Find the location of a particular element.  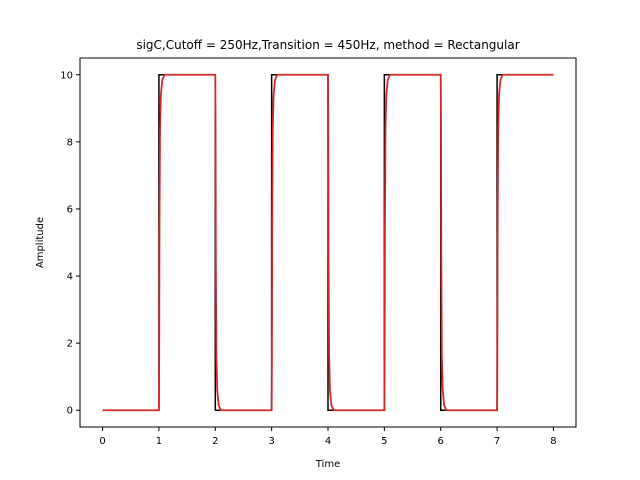

x-axis: 0 1 2 3 4 5 6 7 8 is located at coordinates (328, 437).